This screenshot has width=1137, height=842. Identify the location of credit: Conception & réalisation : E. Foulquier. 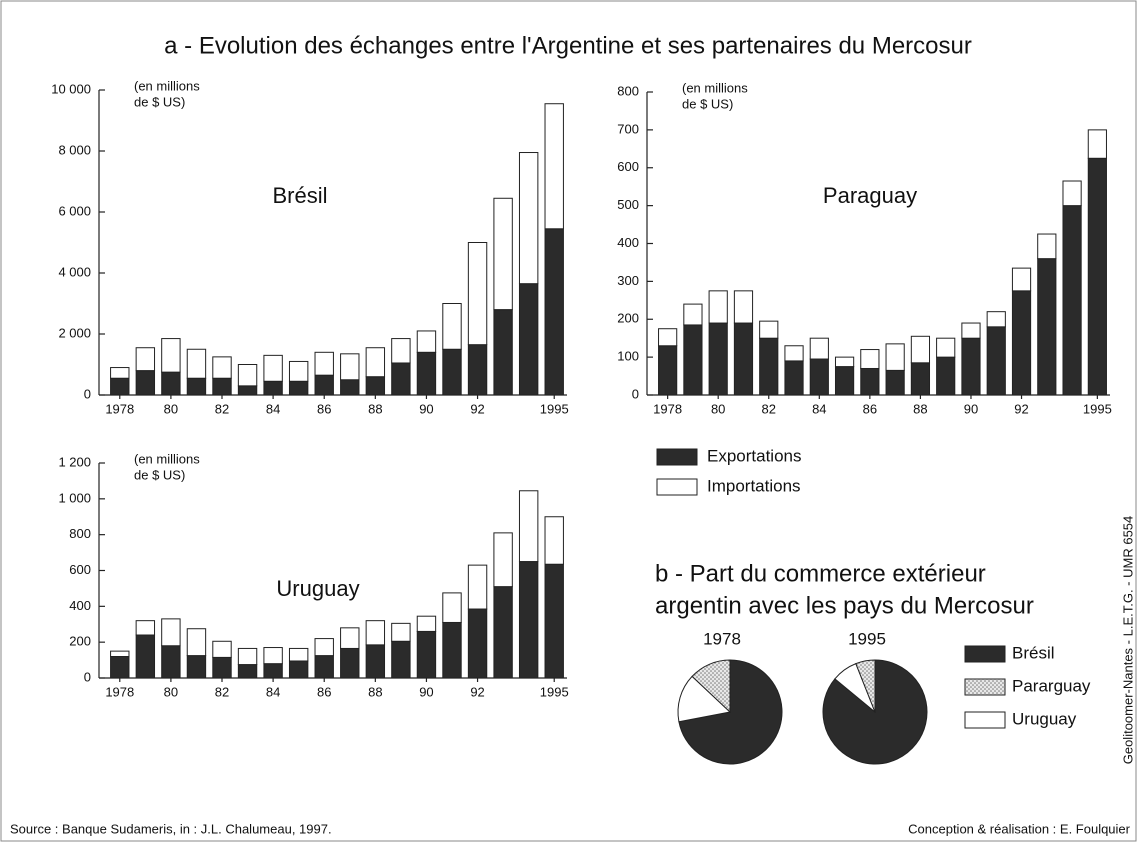
(1019, 828).